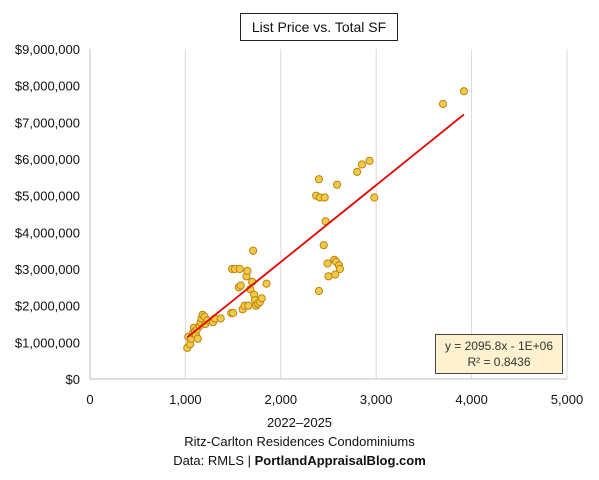  Describe the element at coordinates (340, 460) in the screenshot. I see `caption-source-site: PortlandAppraisalBlog.com` at that location.